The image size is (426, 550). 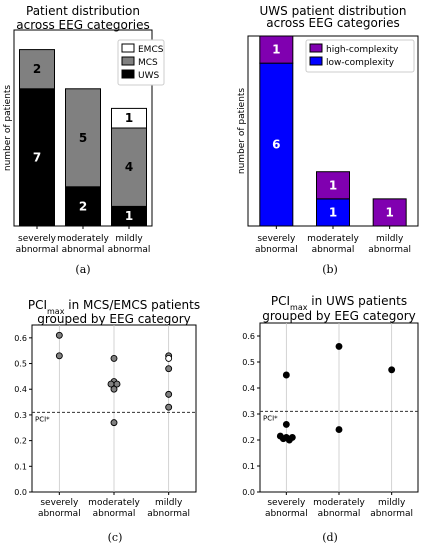 I want to click on chart-c-title-line-1: PCImax in MCS/EMCS patients, so click(x=114, y=307).